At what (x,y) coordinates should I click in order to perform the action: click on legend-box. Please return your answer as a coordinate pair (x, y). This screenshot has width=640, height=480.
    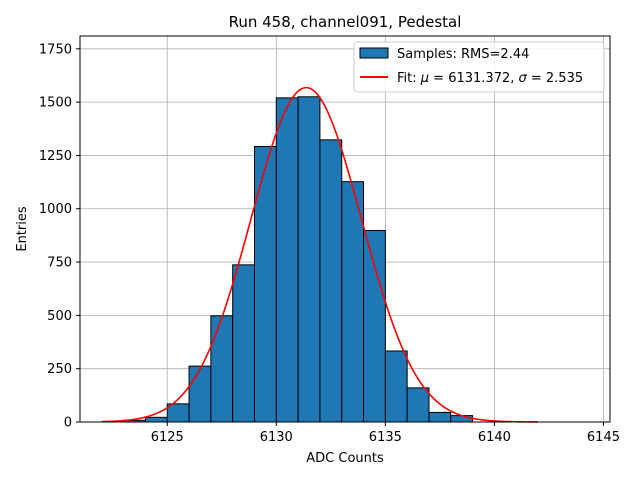
    Looking at the image, I should click on (479, 67).